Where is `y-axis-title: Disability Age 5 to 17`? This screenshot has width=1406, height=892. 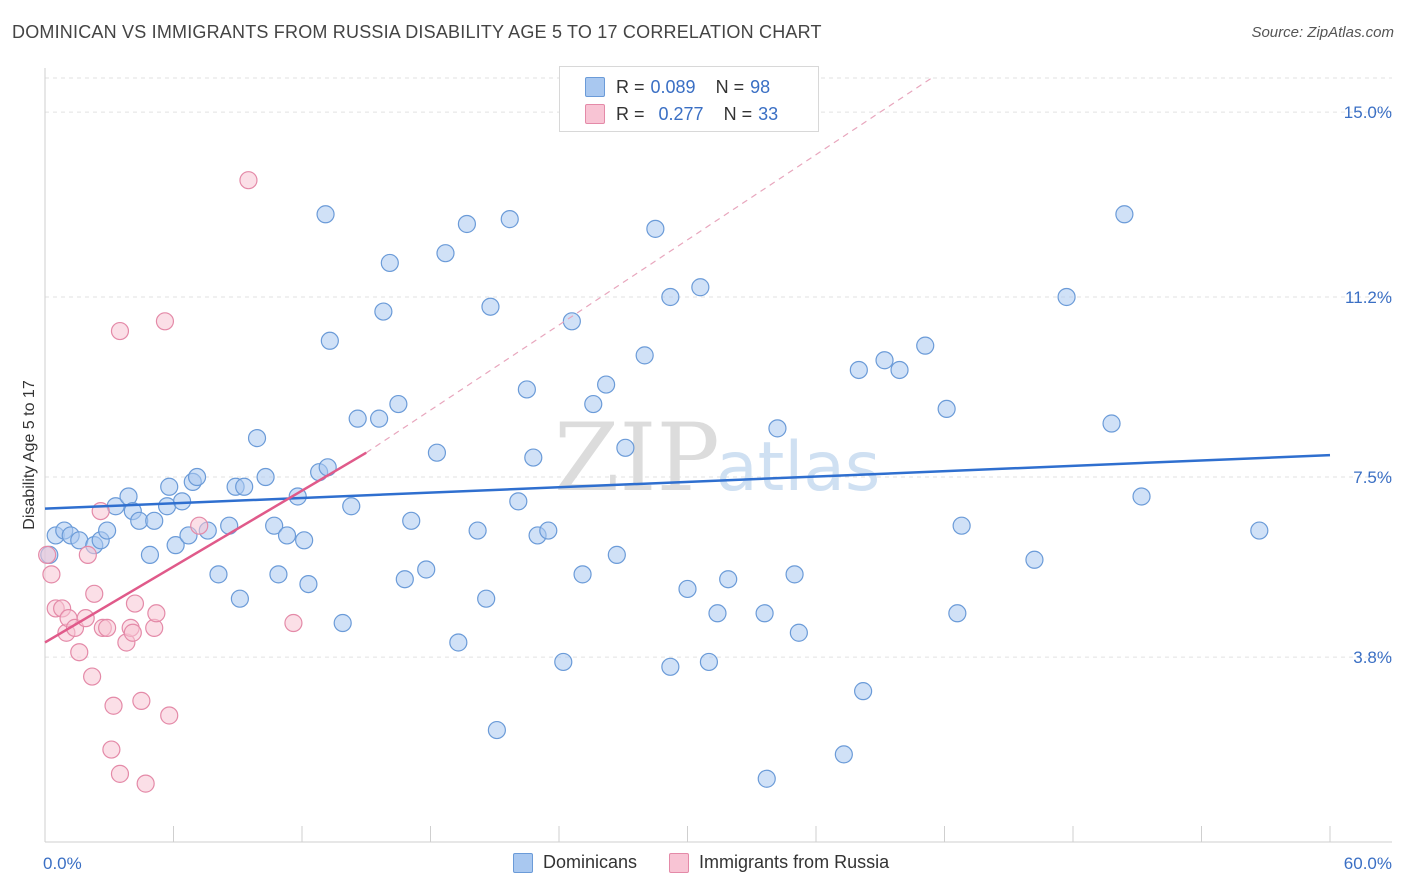 y-axis-title: Disability Age 5 to 17 is located at coordinates (29, 455).